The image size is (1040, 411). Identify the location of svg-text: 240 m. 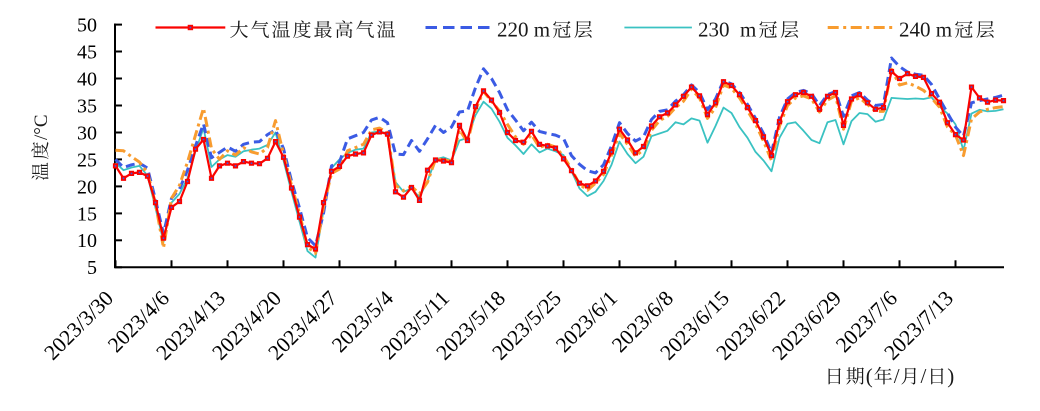
(925, 30).